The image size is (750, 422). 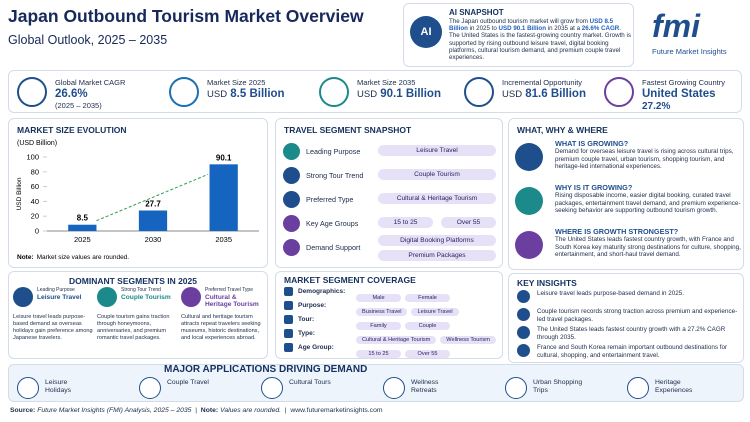 What do you see at coordinates (330, 199) in the screenshot?
I see `row-label: Preferred Type` at bounding box center [330, 199].